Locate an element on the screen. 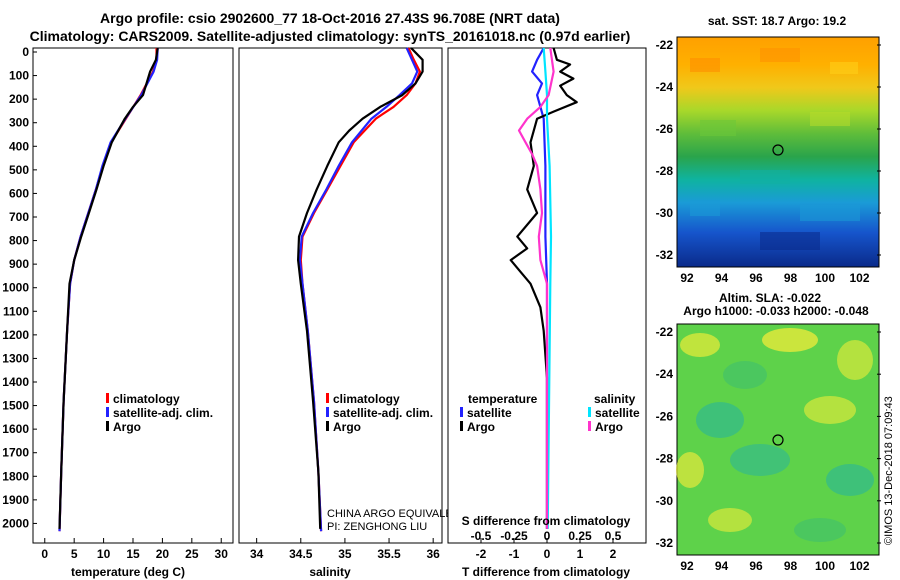 The height and width of the screenshot is (580, 900). x-tick-label: 34.5 is located at coordinates (301, 554).